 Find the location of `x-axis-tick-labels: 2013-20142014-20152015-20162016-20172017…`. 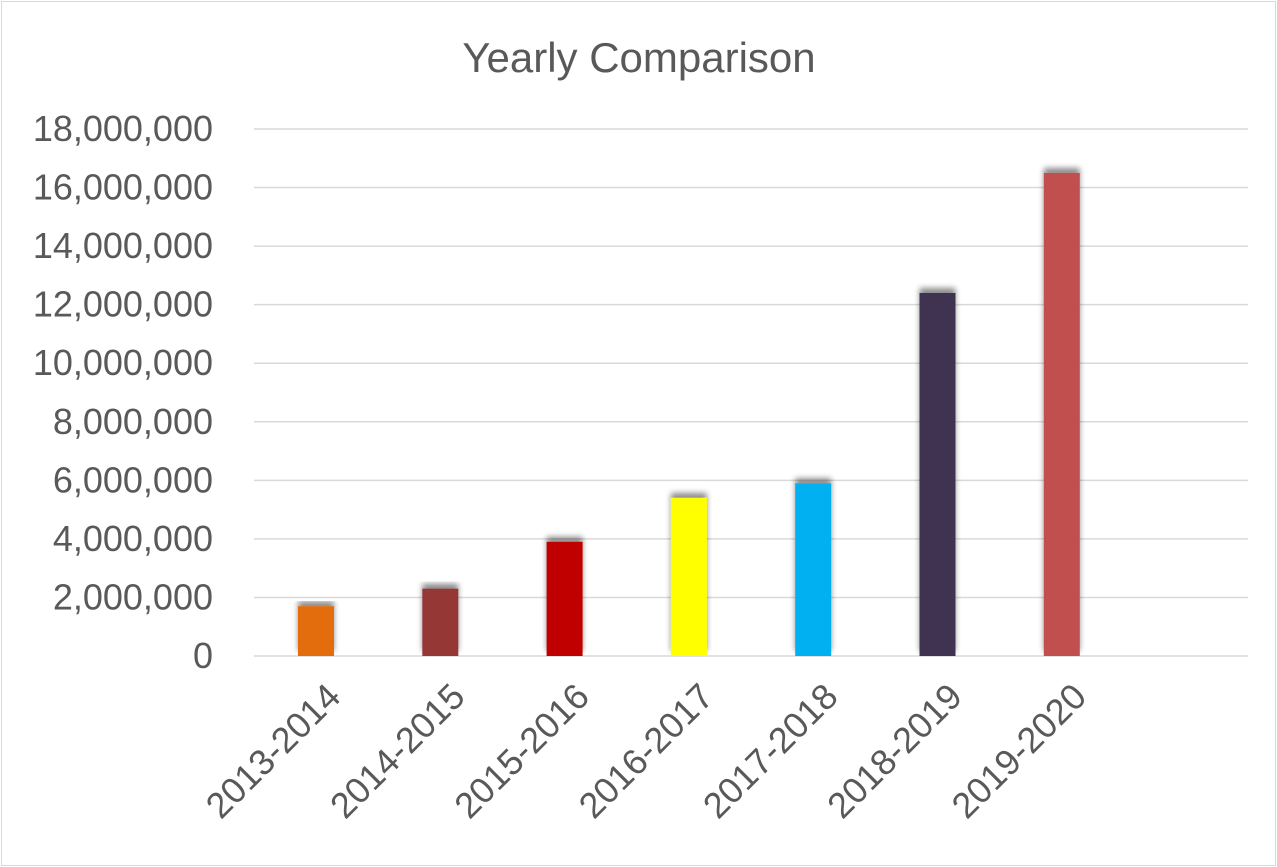

x-axis-tick-labels: 2013-20142014-20152015-20162016-20172017… is located at coordinates (646, 750).